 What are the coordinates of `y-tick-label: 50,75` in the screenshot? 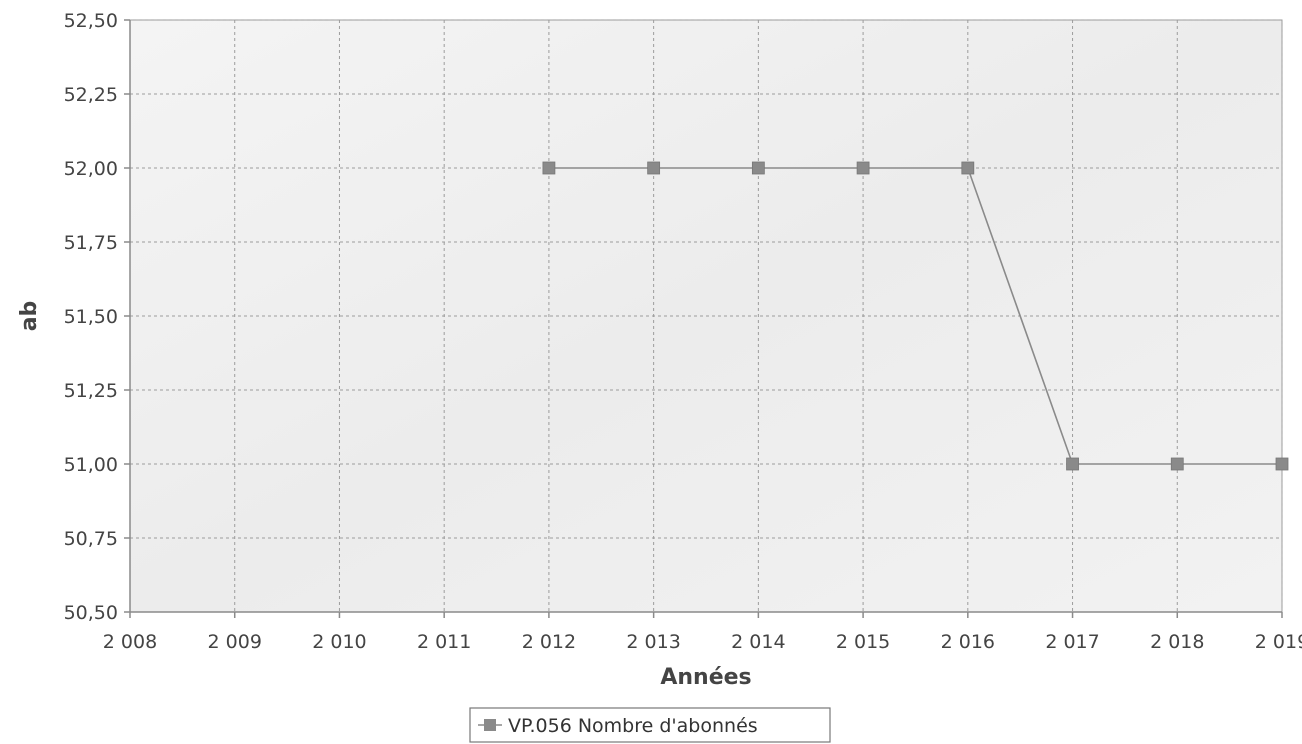 It's located at (91, 539).